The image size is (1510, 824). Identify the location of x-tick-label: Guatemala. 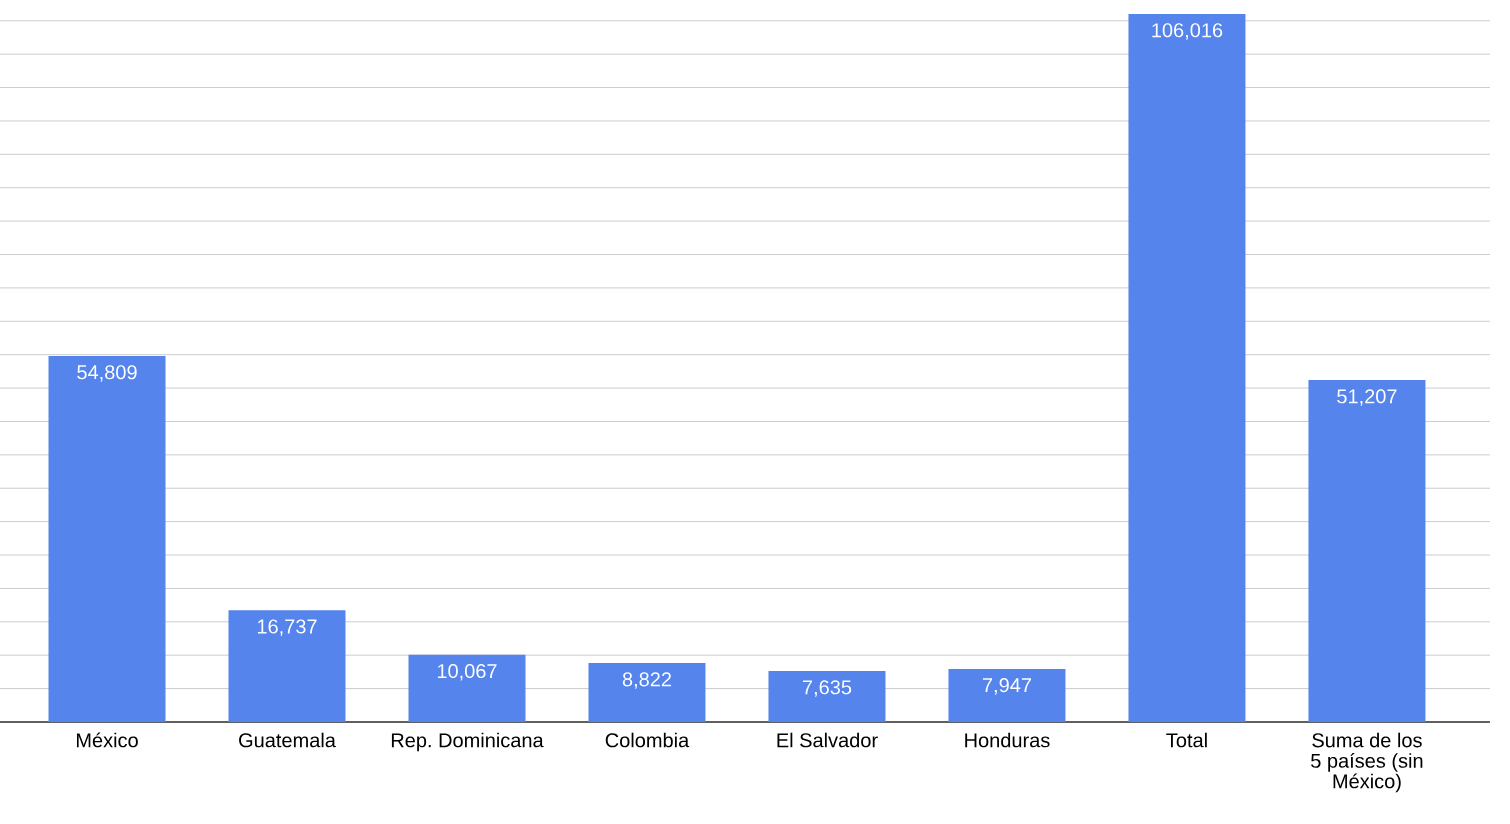
(287, 740).